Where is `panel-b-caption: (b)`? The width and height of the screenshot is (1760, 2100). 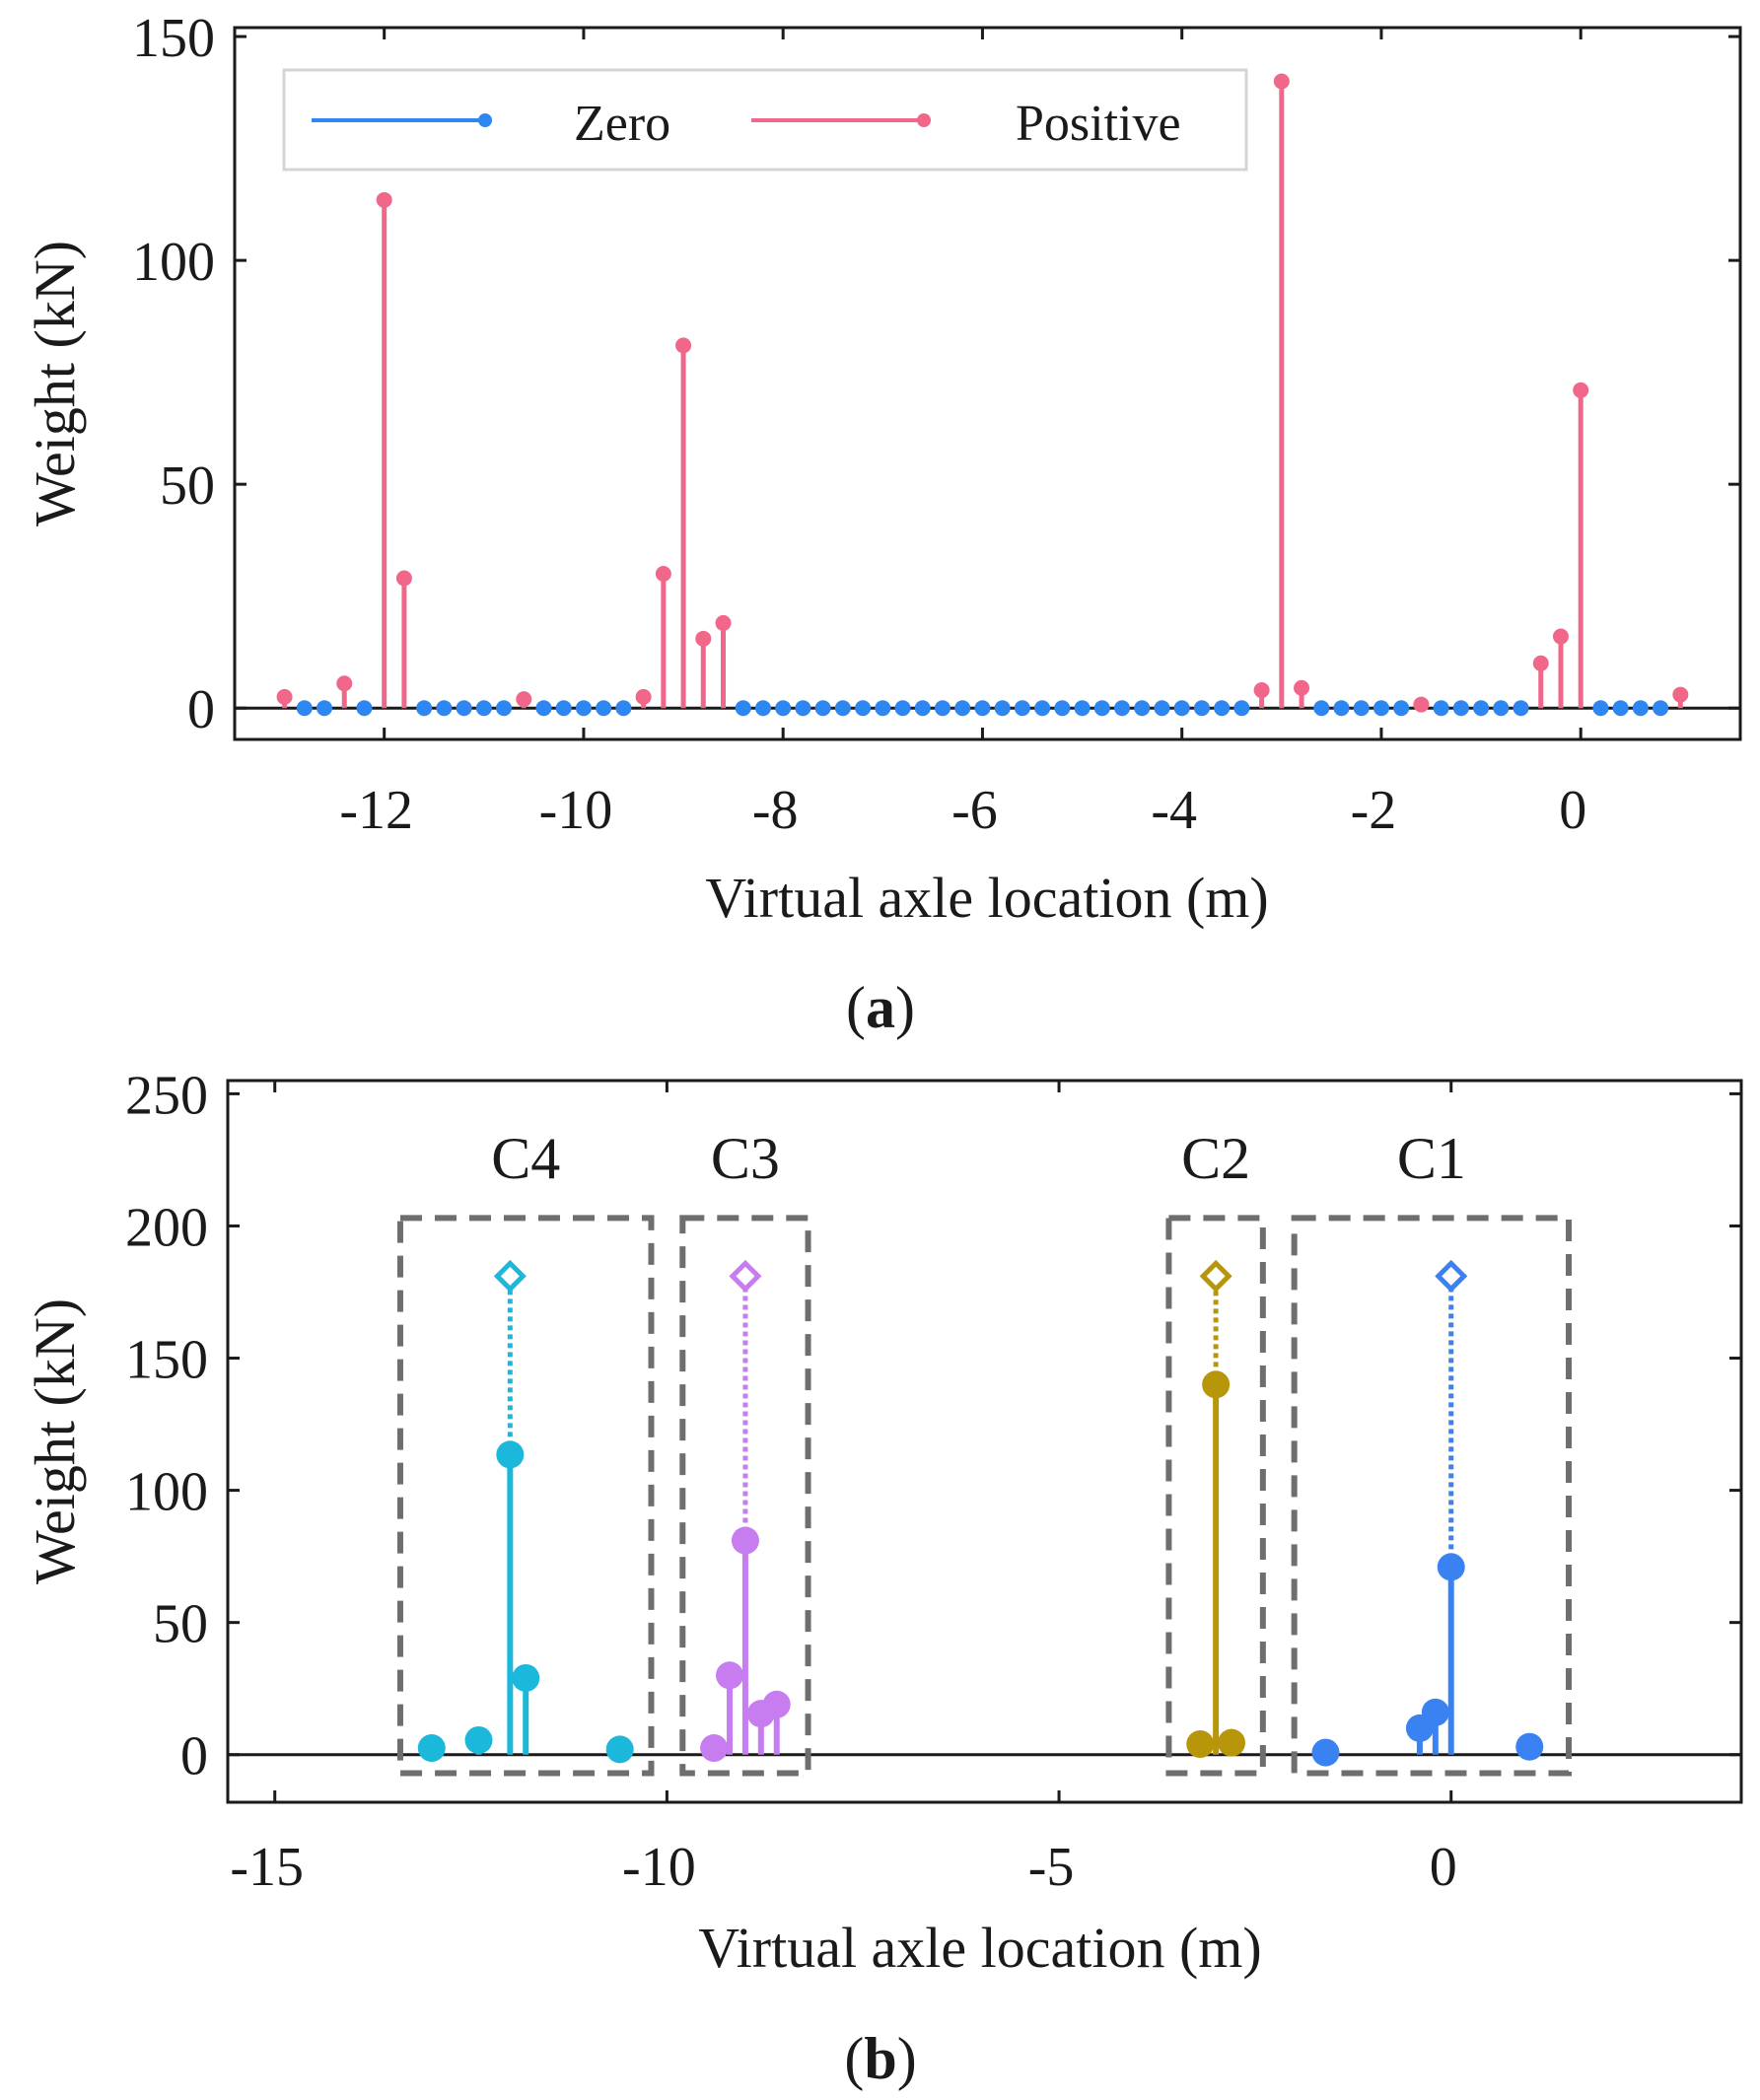
panel-b-caption: (b) is located at coordinates (880, 2058).